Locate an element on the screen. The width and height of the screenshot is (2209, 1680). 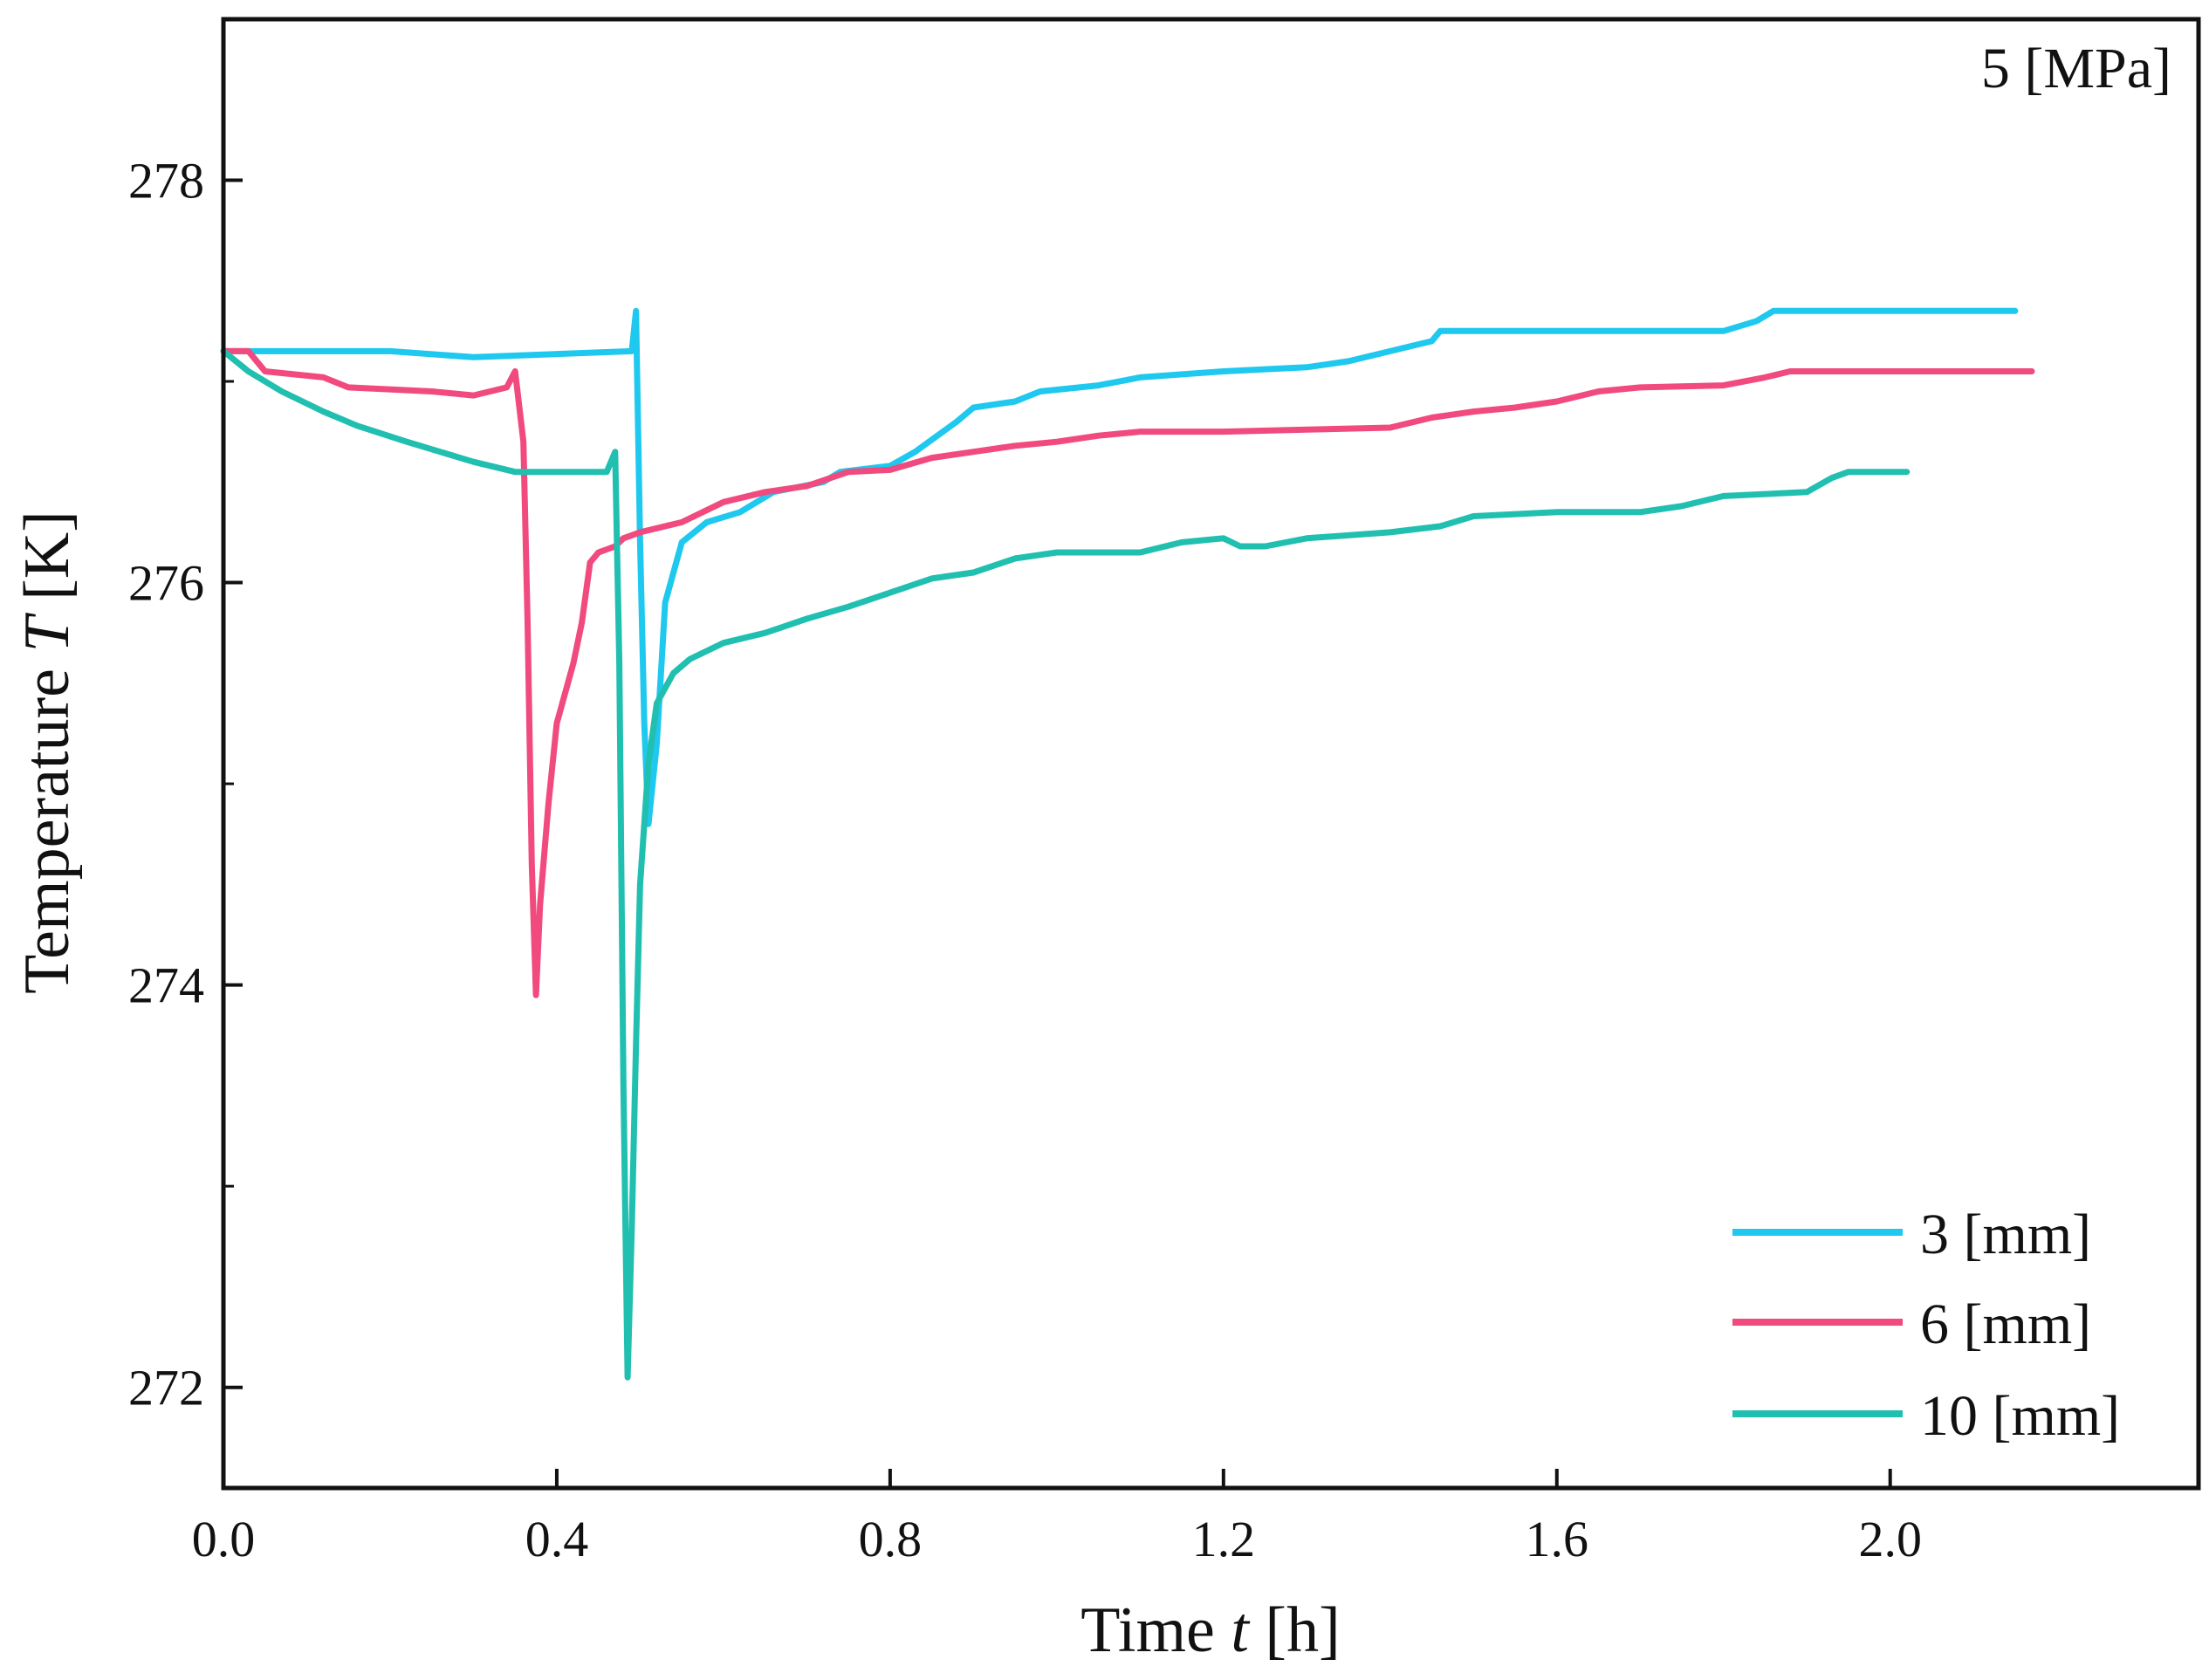
legend-label-3mm: 3 [mm] is located at coordinates (2005, 1234).